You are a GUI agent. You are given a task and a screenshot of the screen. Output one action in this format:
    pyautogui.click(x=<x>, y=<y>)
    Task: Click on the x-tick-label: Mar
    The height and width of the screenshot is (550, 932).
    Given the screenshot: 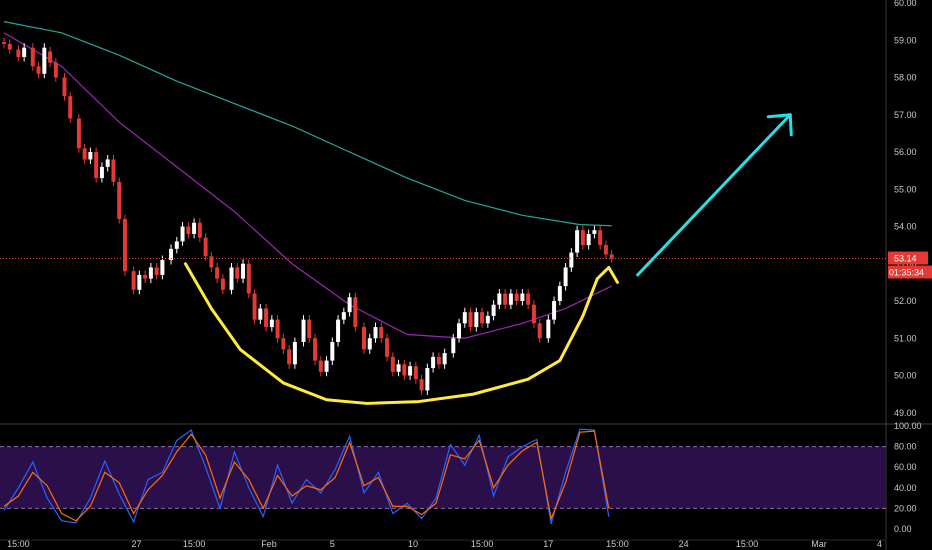 What is the action you would take?
    pyautogui.click(x=819, y=544)
    